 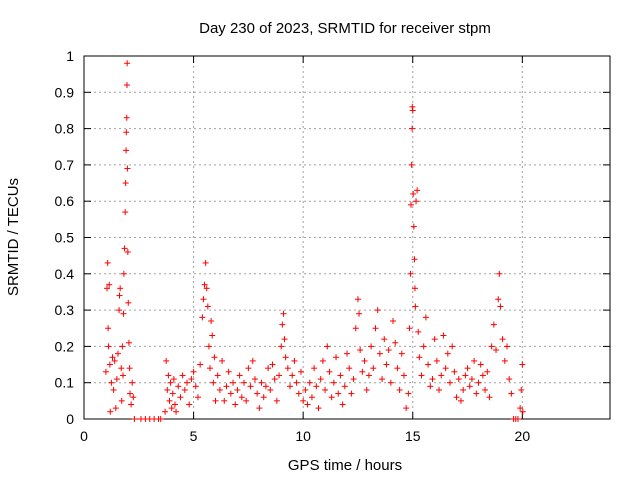 What do you see at coordinates (65, 346) in the screenshot?
I see `y-tick-label: 0.2` at bounding box center [65, 346].